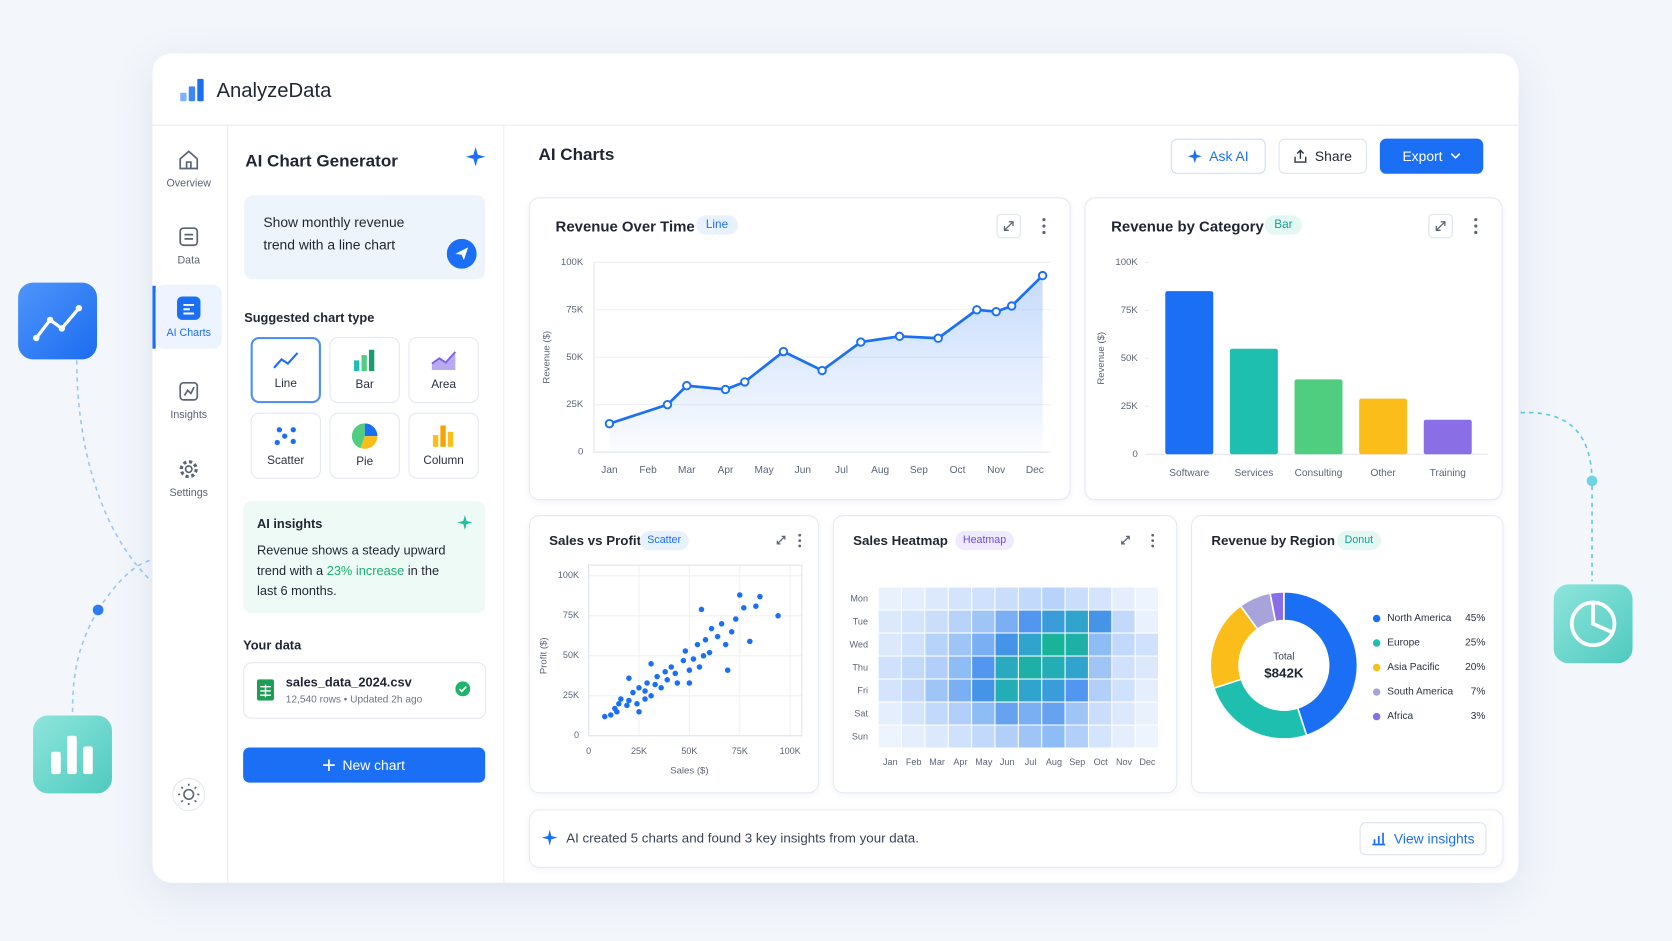  I want to click on plus-icon, so click(329, 765).